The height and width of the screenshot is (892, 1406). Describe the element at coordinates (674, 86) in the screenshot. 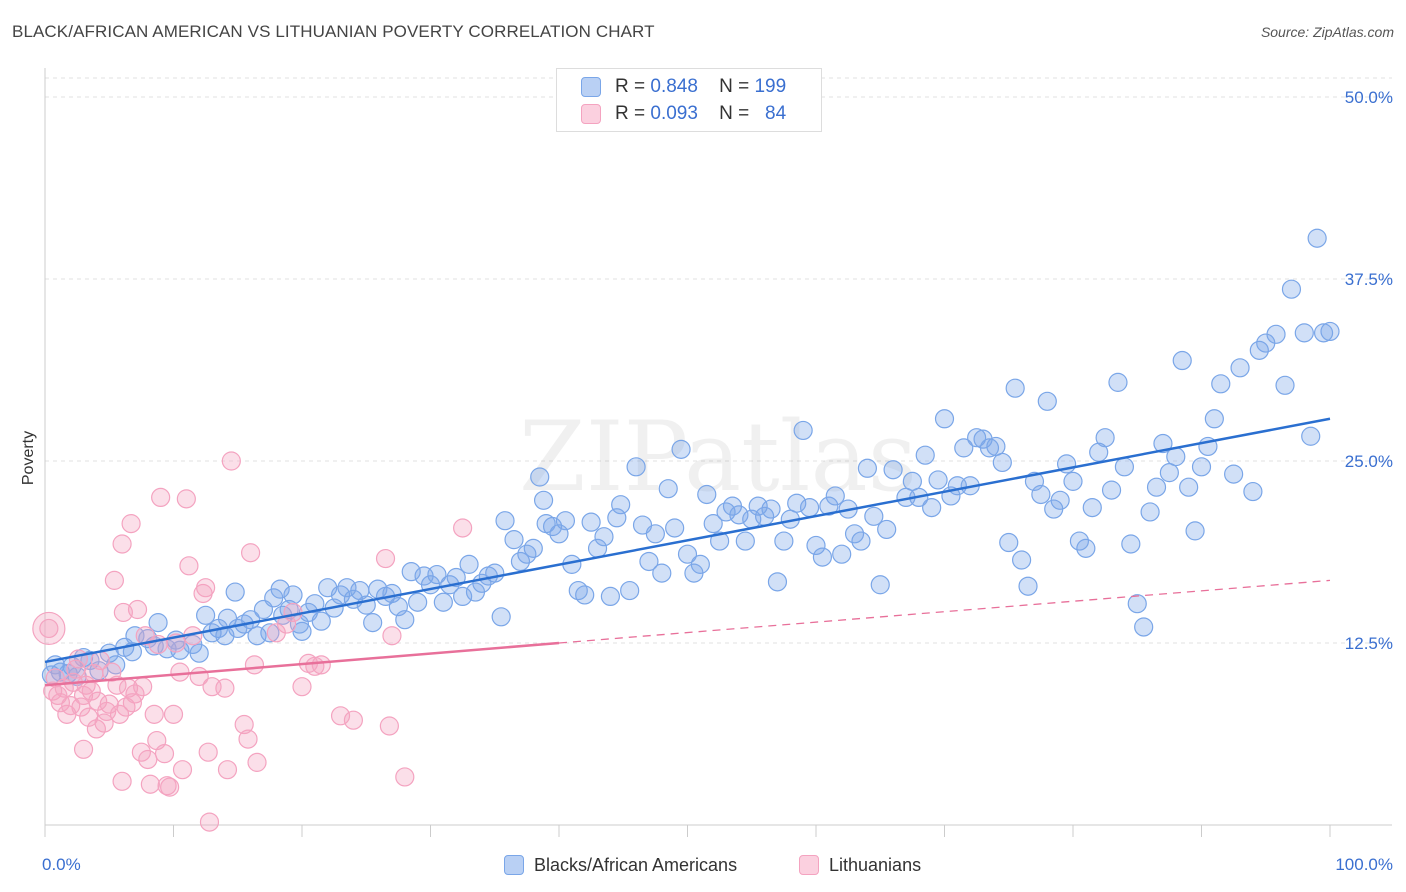

I see `r-value: 0.848` at that location.